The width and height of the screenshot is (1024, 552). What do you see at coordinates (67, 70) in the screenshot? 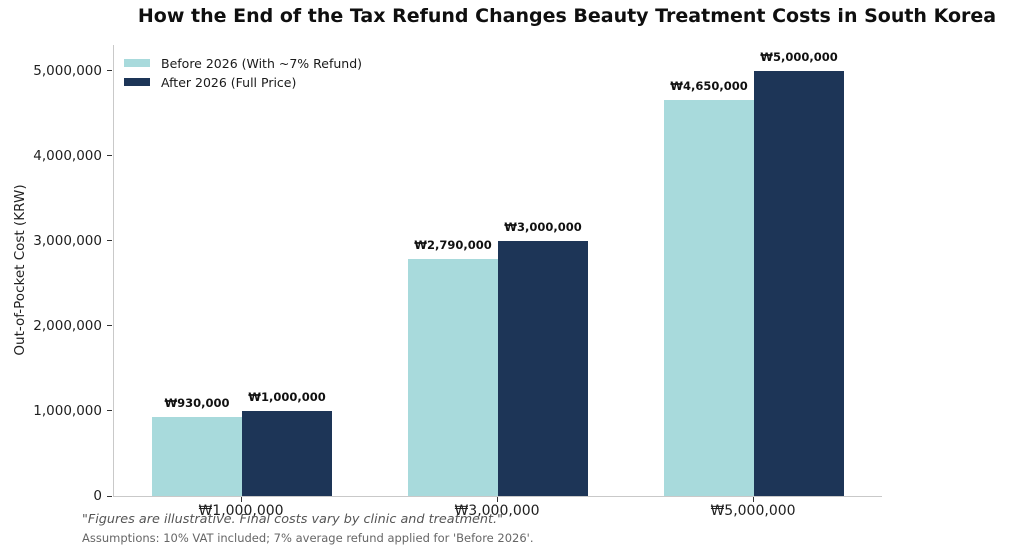
I see `y-tick-label: 5,000,000` at bounding box center [67, 70].